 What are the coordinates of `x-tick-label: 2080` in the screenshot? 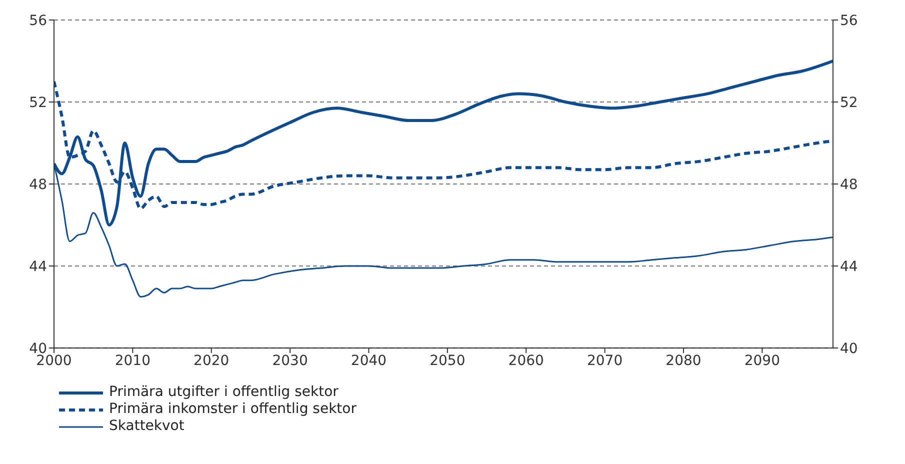 It's located at (684, 360).